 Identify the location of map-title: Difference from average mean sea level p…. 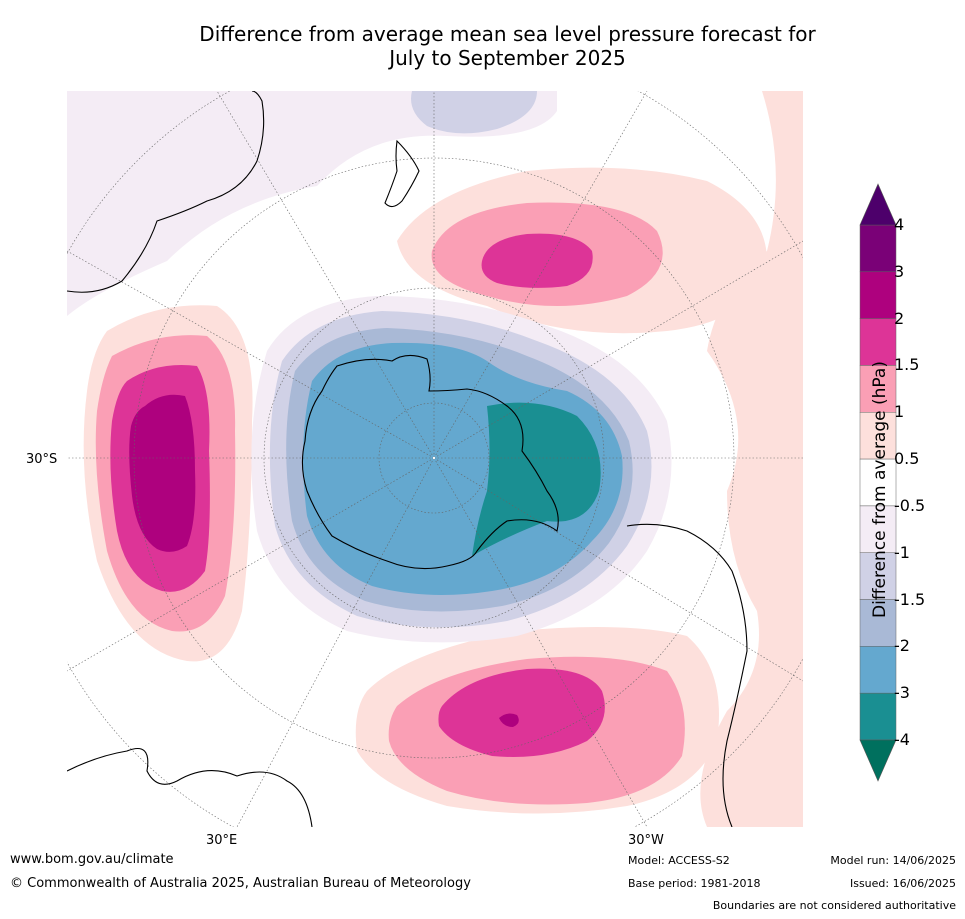
(507, 46).